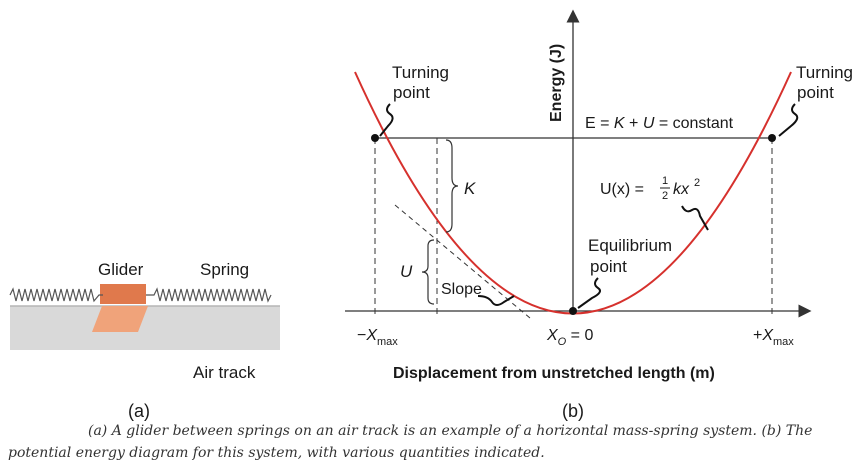  Describe the element at coordinates (788, 120) in the screenshot. I see `turning-right-pointer` at that location.